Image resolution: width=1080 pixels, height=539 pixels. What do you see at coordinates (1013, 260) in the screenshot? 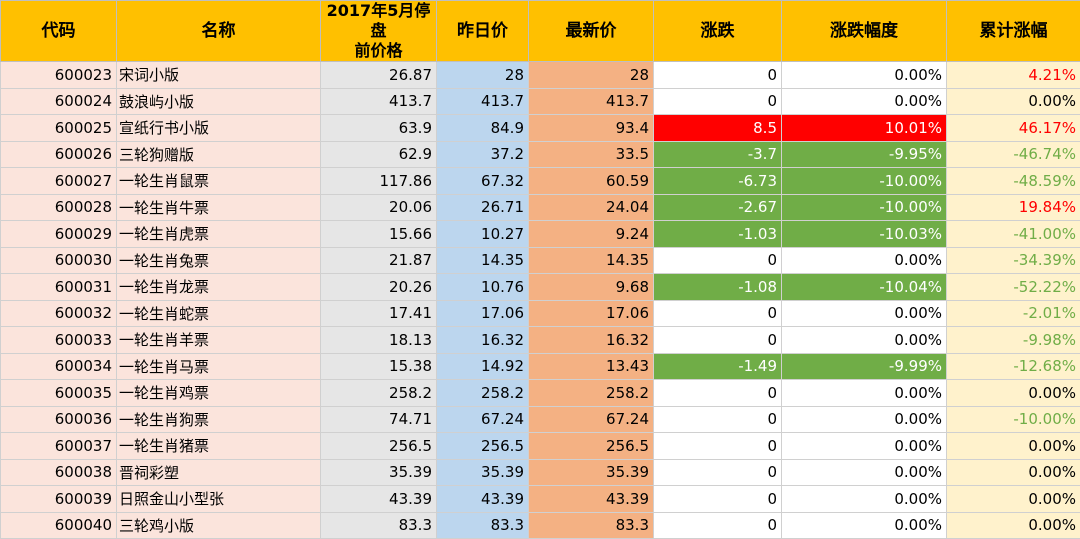
I see `cell-cumulative: -34.39%` at bounding box center [1013, 260].